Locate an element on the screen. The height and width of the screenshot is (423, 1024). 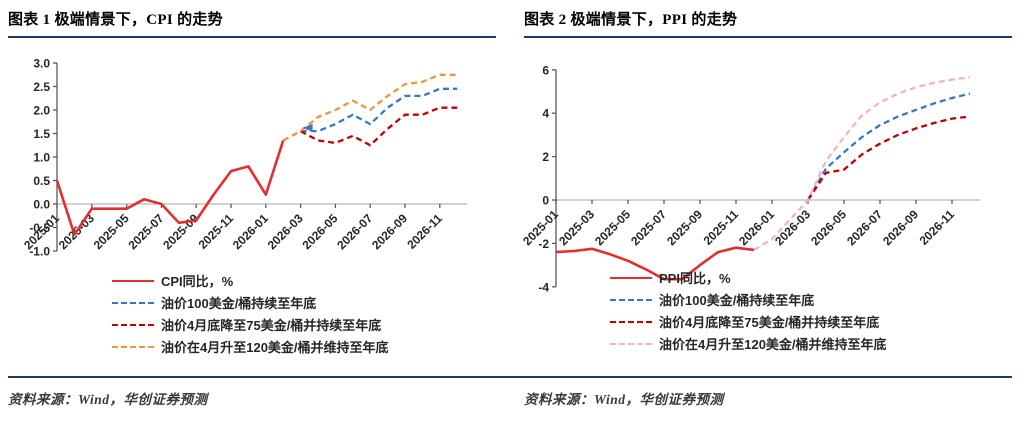
legend-label: PPI同比，% is located at coordinates (695, 278).